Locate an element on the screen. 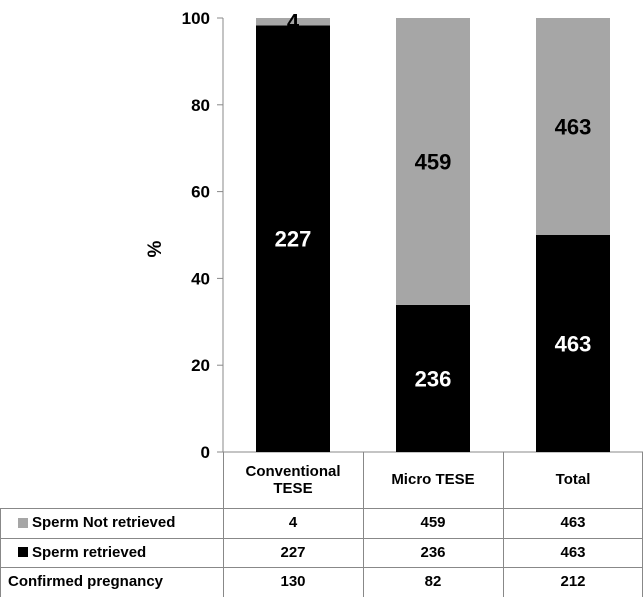  data-label: 4 is located at coordinates (293, 22).